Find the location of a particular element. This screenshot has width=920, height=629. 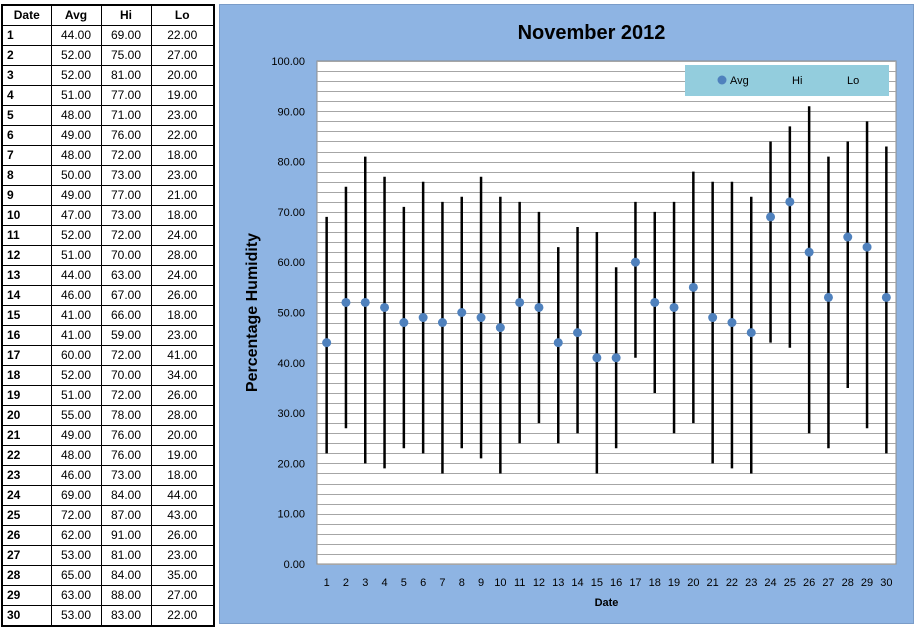

table-cell-hi: 88.00 is located at coordinates (126, 595).